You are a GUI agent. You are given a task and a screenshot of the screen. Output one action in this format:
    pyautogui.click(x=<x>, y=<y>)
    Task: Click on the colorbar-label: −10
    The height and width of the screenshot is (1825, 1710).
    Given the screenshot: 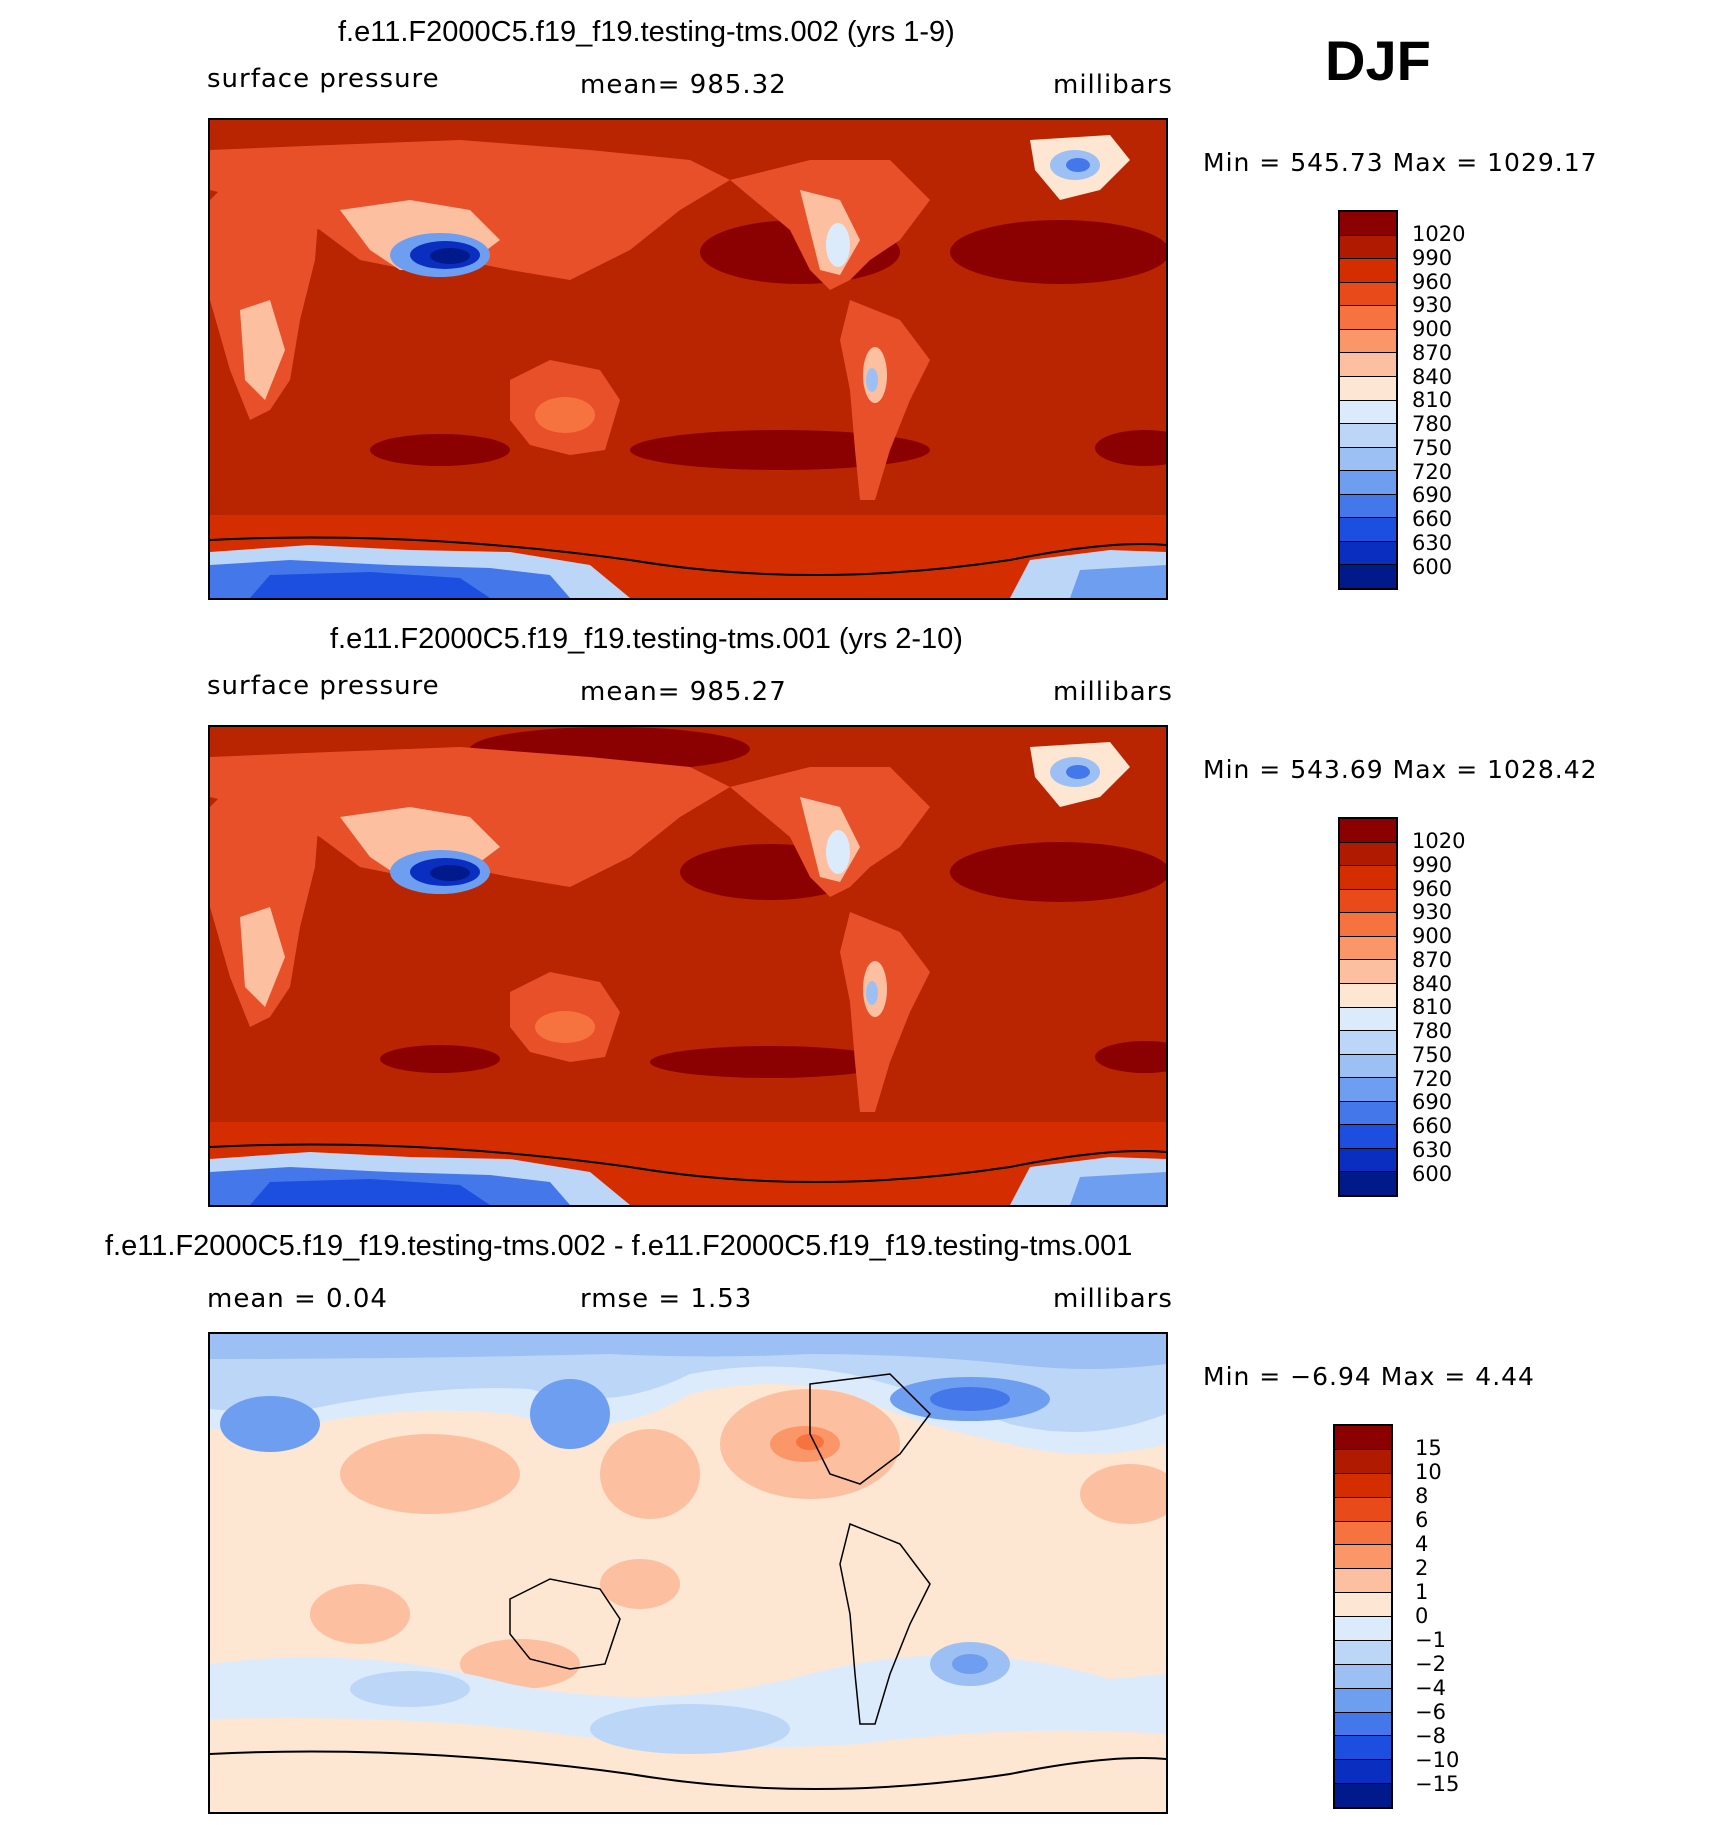 What is the action you would take?
    pyautogui.click(x=1437, y=1760)
    